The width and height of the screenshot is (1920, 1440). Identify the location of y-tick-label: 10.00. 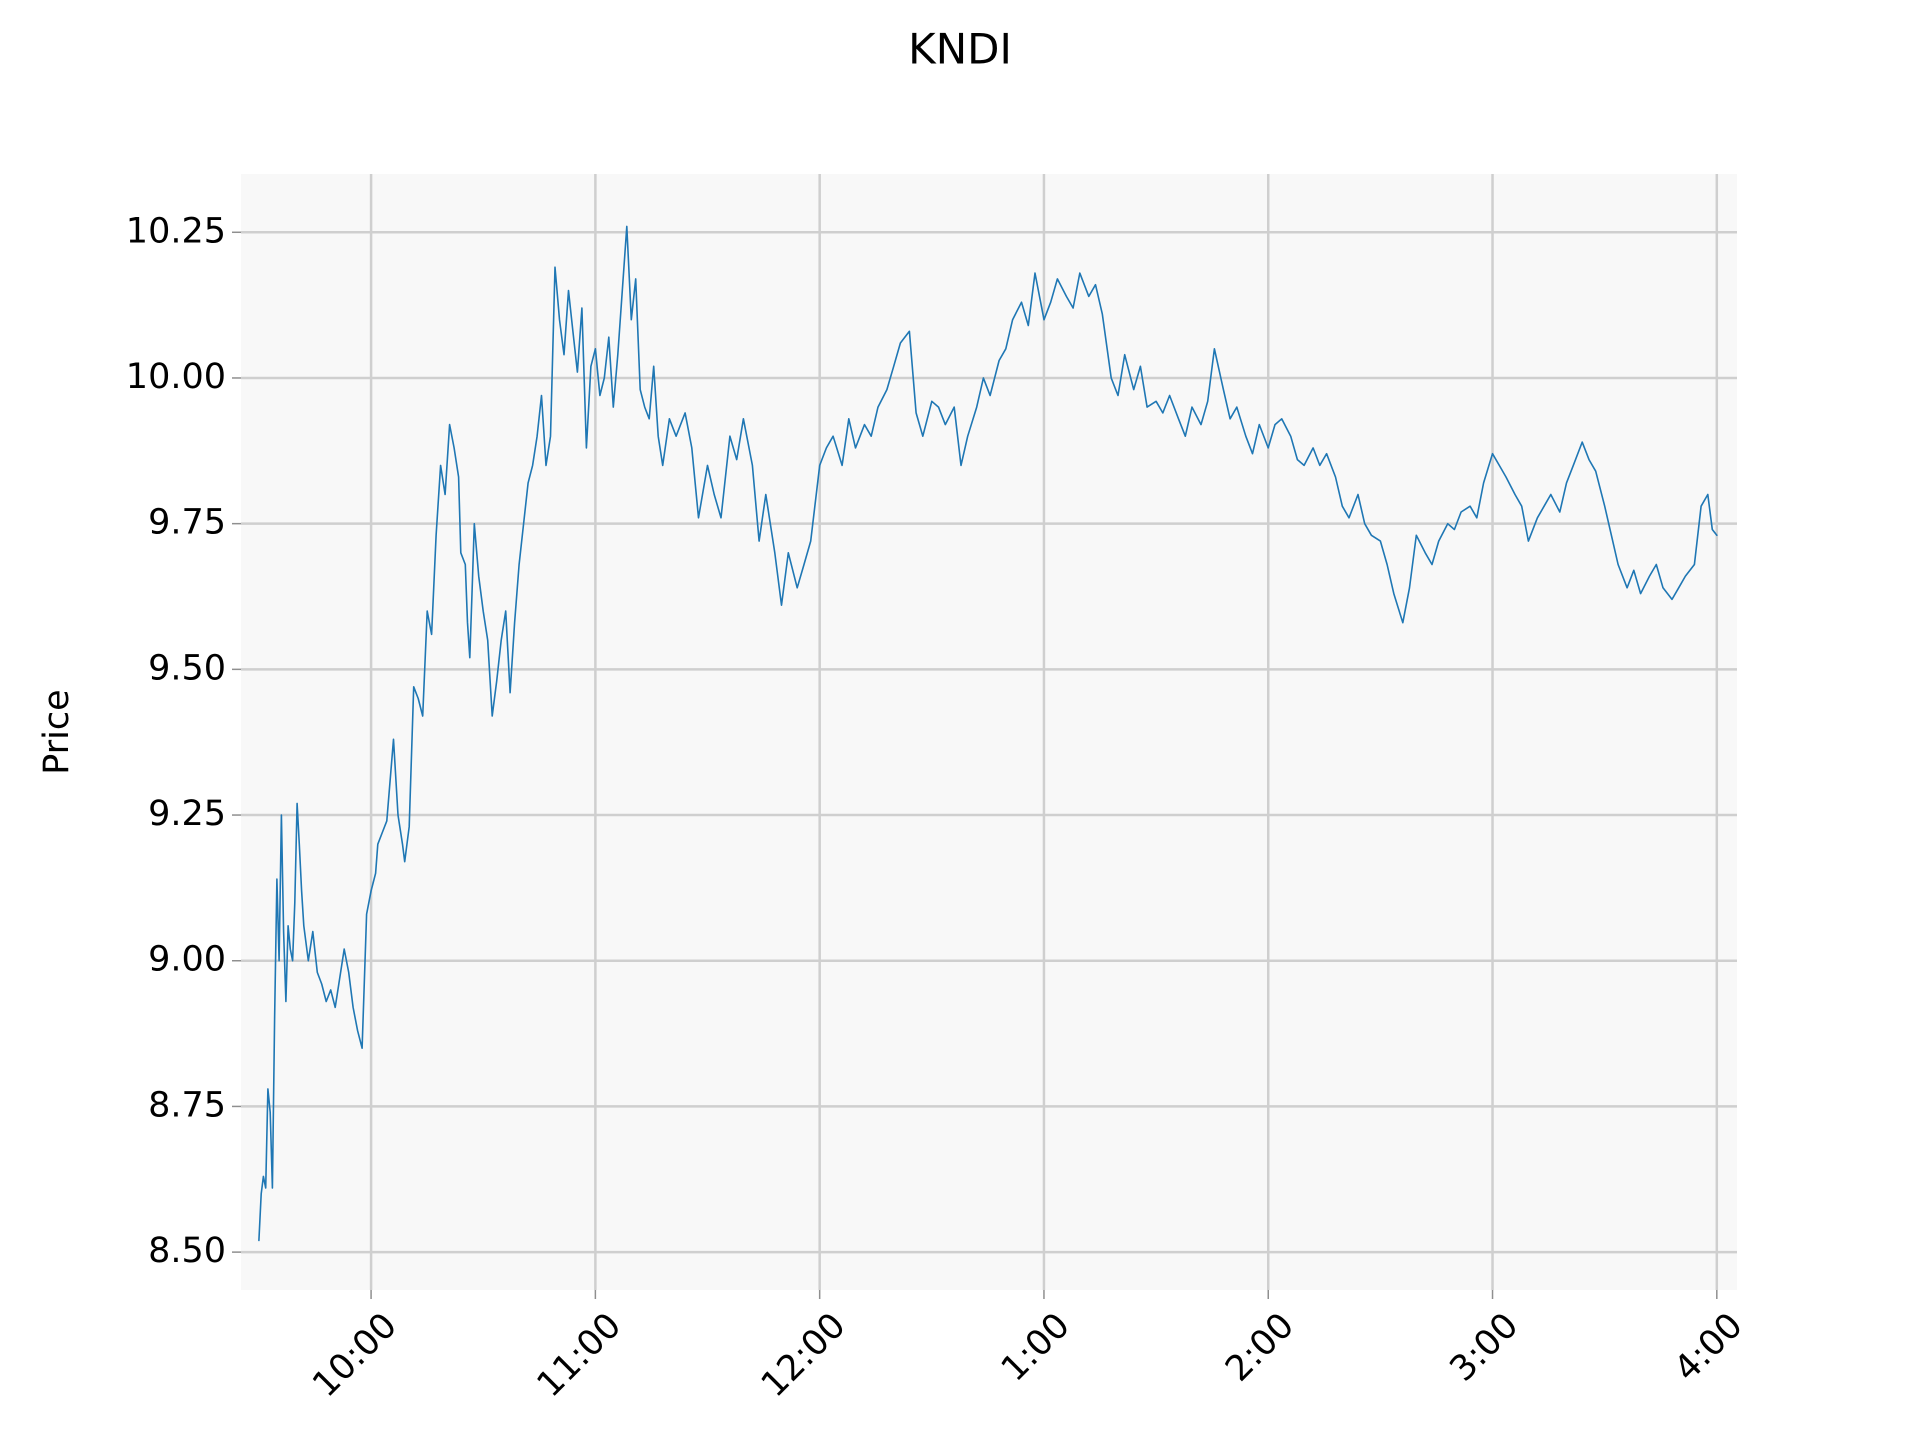
(176, 377).